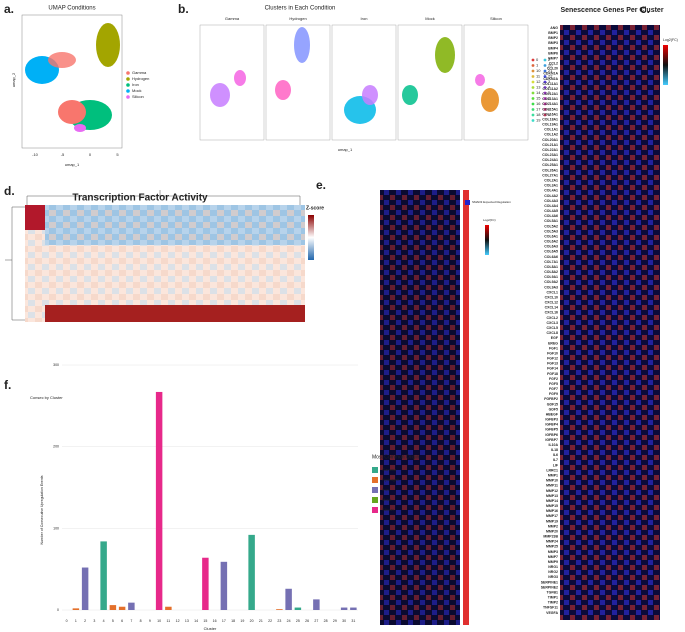 The image size is (685, 632). What do you see at coordinates (550, 155) in the screenshot?
I see `gene-label: COL23A1` at bounding box center [550, 155].